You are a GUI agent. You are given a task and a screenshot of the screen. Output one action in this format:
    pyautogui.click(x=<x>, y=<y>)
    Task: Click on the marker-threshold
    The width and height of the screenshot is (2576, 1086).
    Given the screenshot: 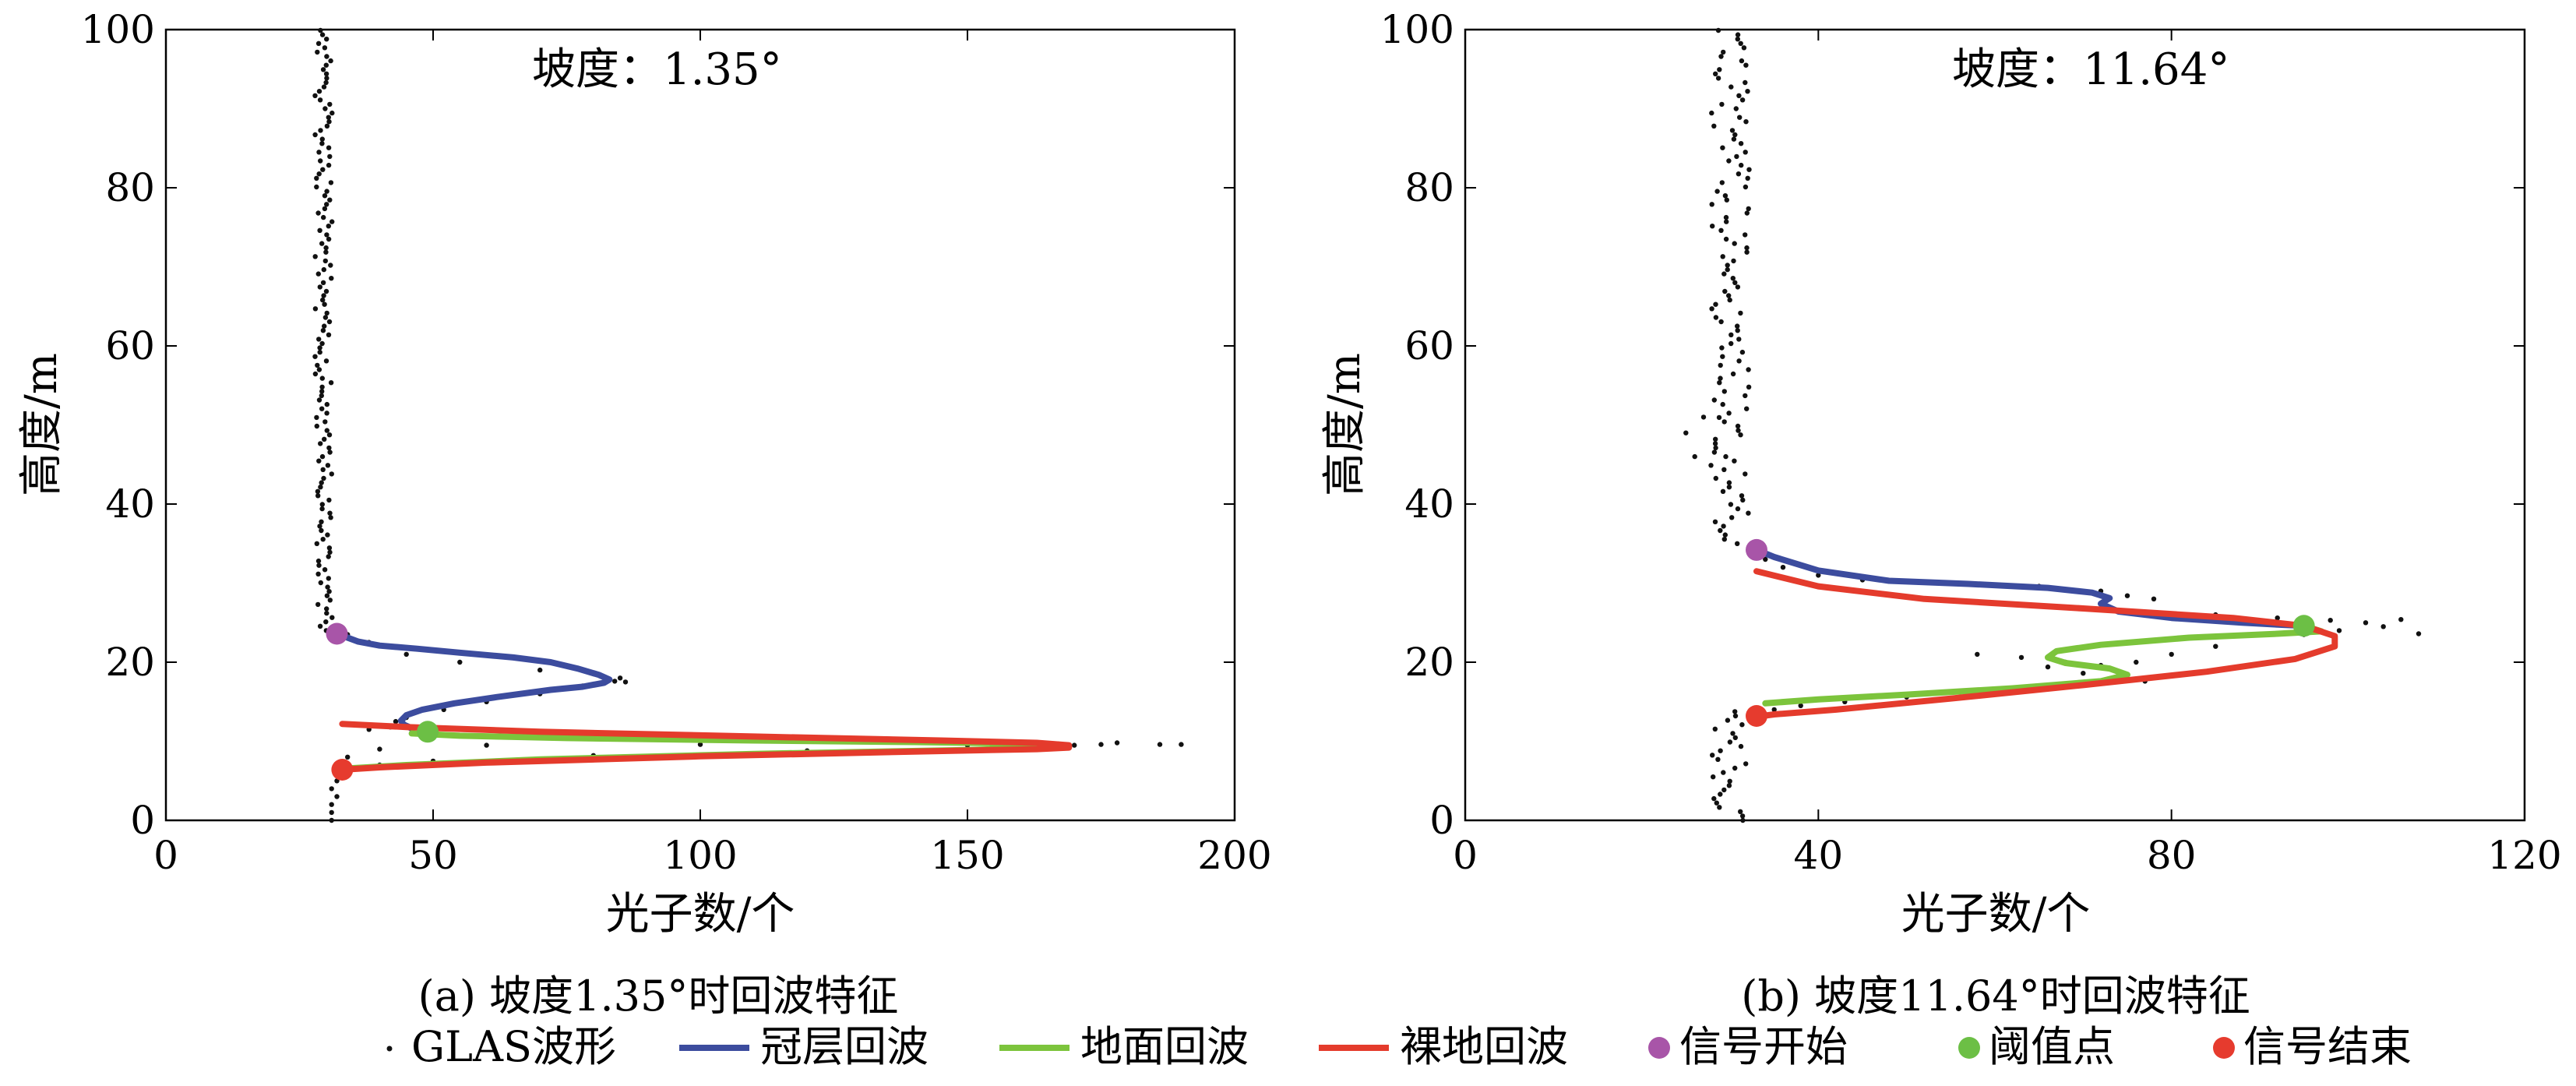 What is the action you would take?
    pyautogui.click(x=428, y=732)
    